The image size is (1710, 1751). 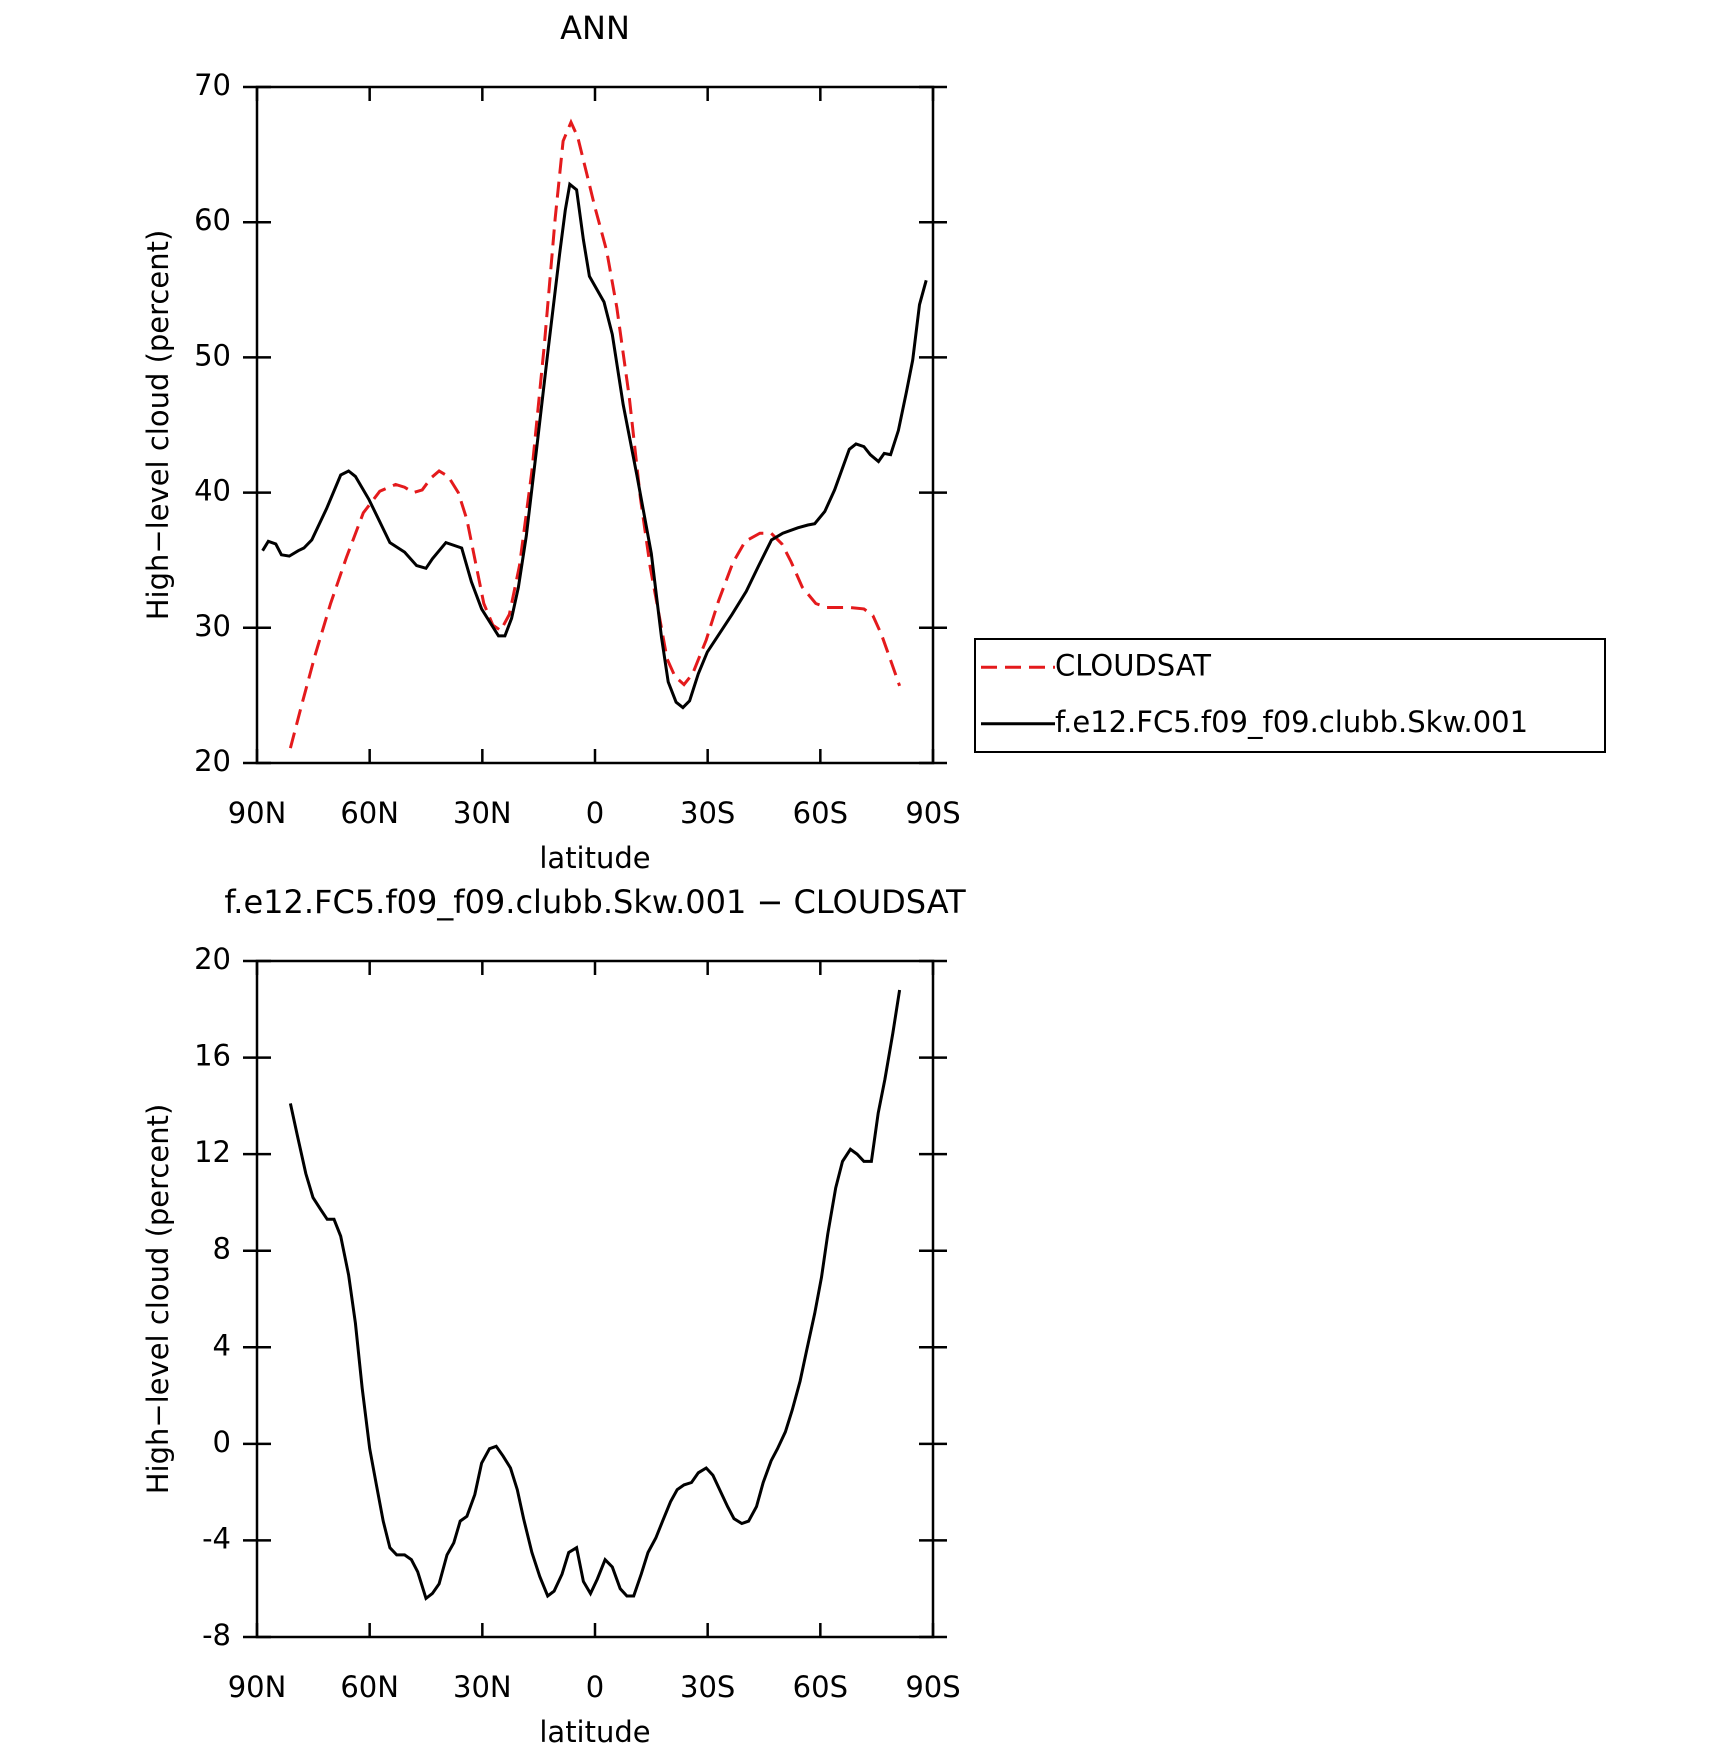 What do you see at coordinates (222, 1249) in the screenshot?
I see `y-tick-label: 8` at bounding box center [222, 1249].